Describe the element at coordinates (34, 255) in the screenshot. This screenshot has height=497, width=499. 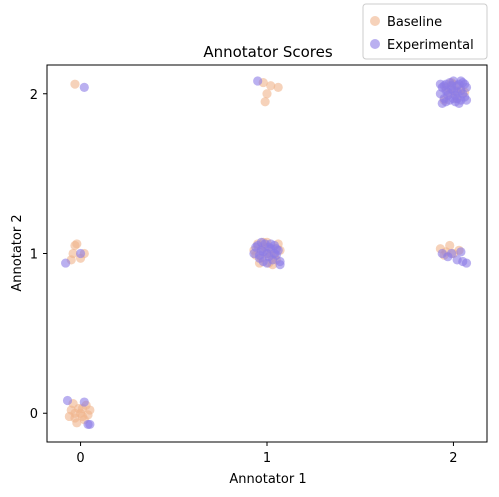
I see `y-tick-label: 1` at that location.